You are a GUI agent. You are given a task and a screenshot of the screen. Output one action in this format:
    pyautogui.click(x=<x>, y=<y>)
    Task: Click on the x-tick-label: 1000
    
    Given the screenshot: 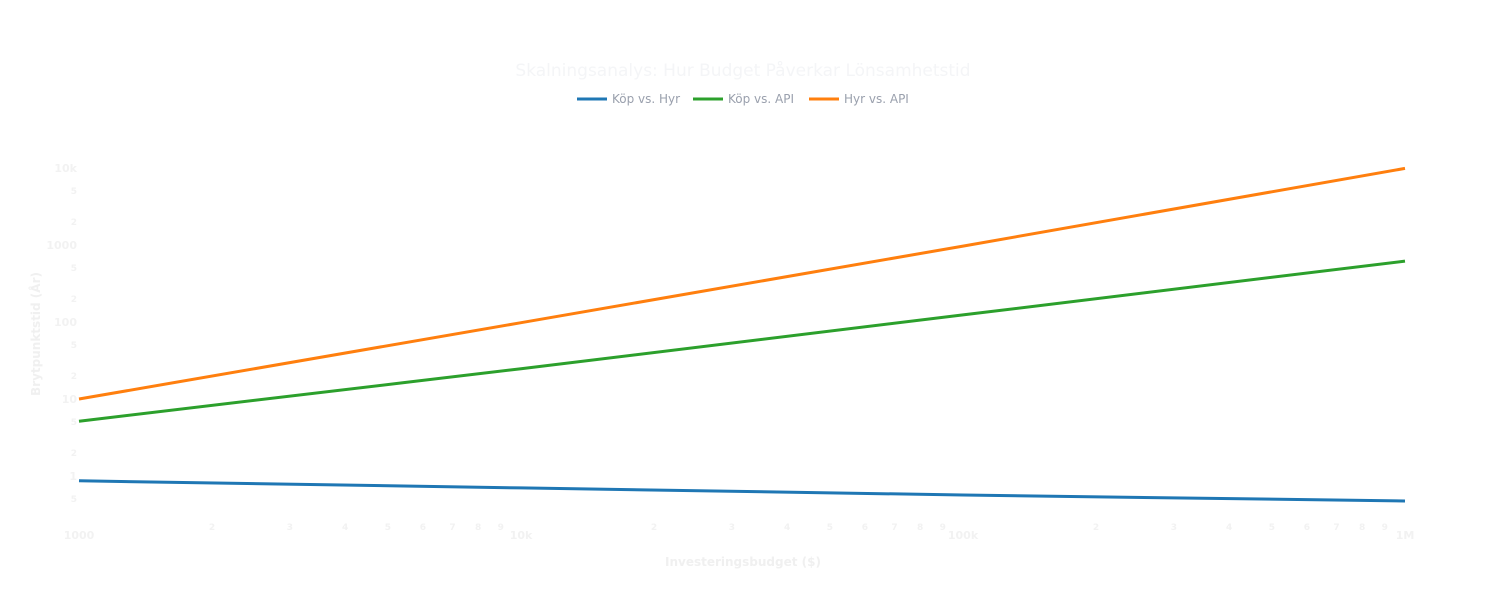 What is the action you would take?
    pyautogui.click(x=79, y=535)
    